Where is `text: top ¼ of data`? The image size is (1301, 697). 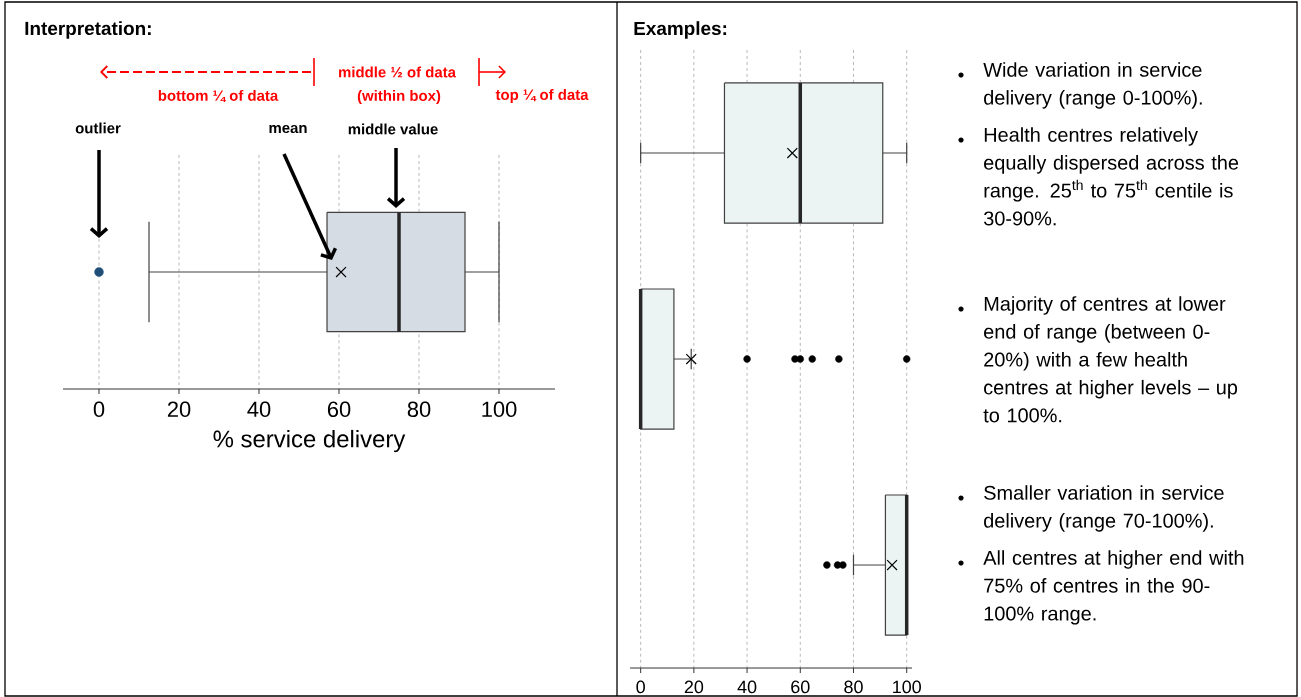 text: top ¼ of data is located at coordinates (542, 96).